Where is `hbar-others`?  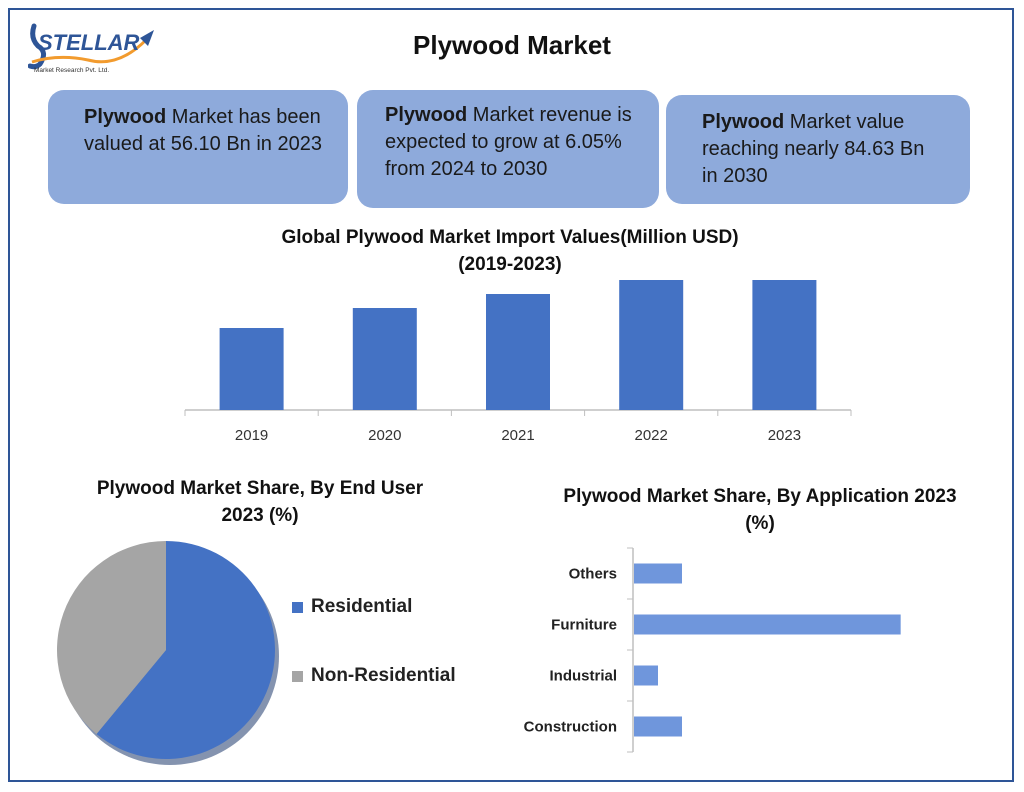
hbar-others is located at coordinates (658, 573).